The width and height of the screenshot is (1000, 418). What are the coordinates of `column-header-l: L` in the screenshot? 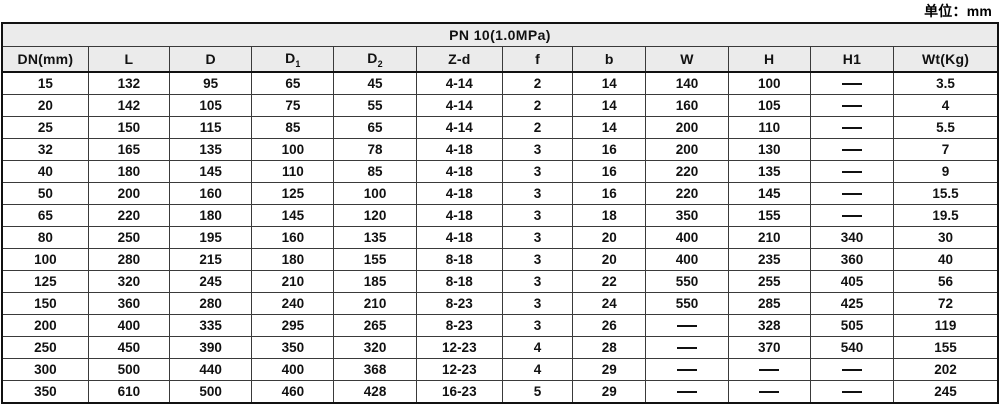 It's located at (128, 59).